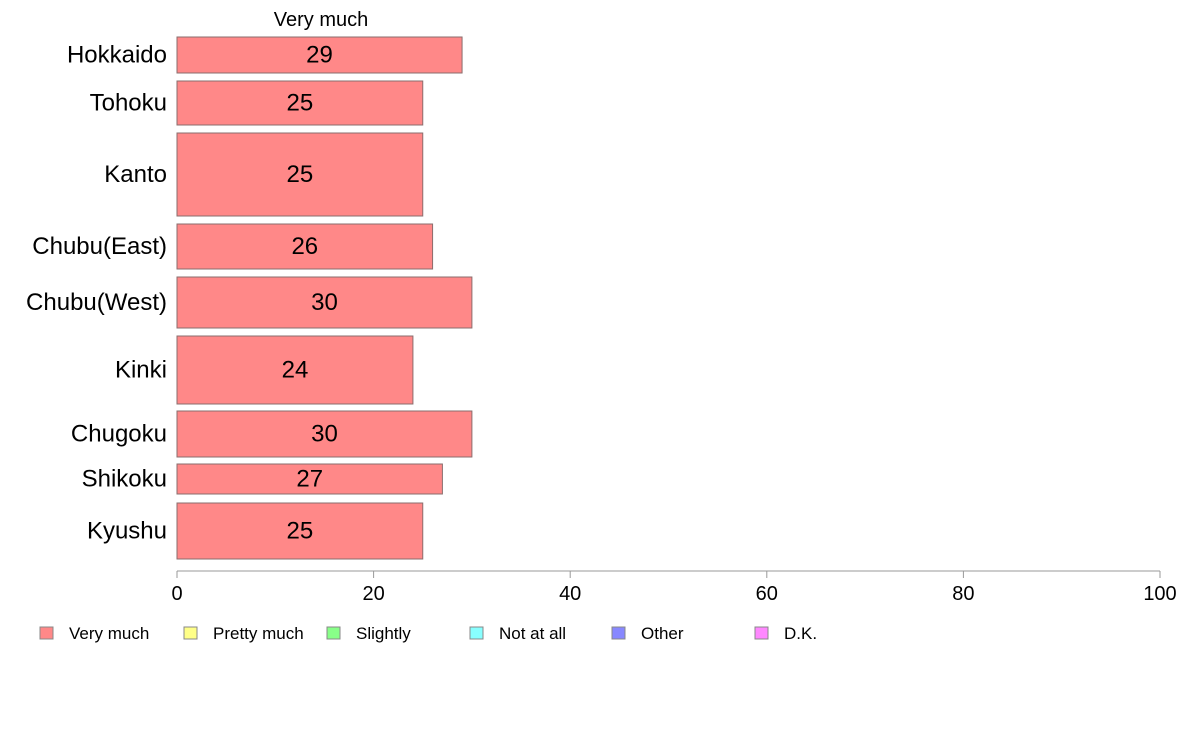 This screenshot has width=1188, height=736. I want to click on legend-label: Other, so click(662, 633).